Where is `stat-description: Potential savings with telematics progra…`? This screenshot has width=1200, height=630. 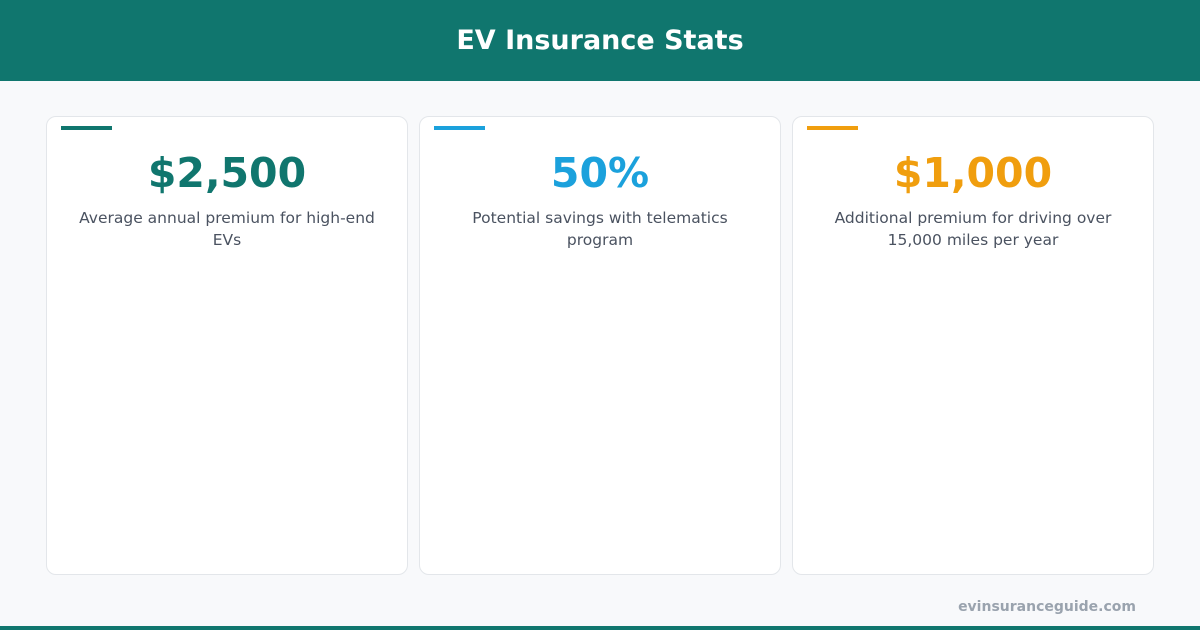 stat-description: Potential savings with telematics progra… is located at coordinates (600, 229).